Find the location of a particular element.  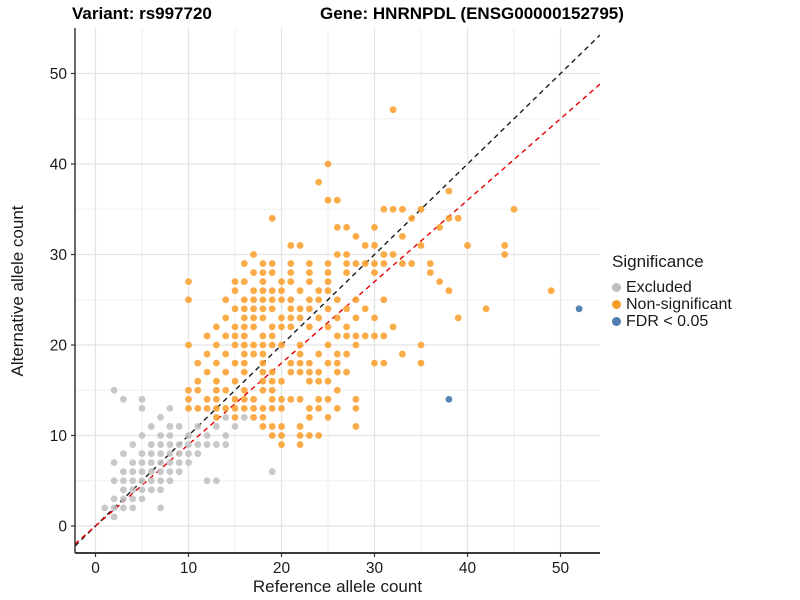

legend-item-fdr: FDR < 0.05 is located at coordinates (672, 321).